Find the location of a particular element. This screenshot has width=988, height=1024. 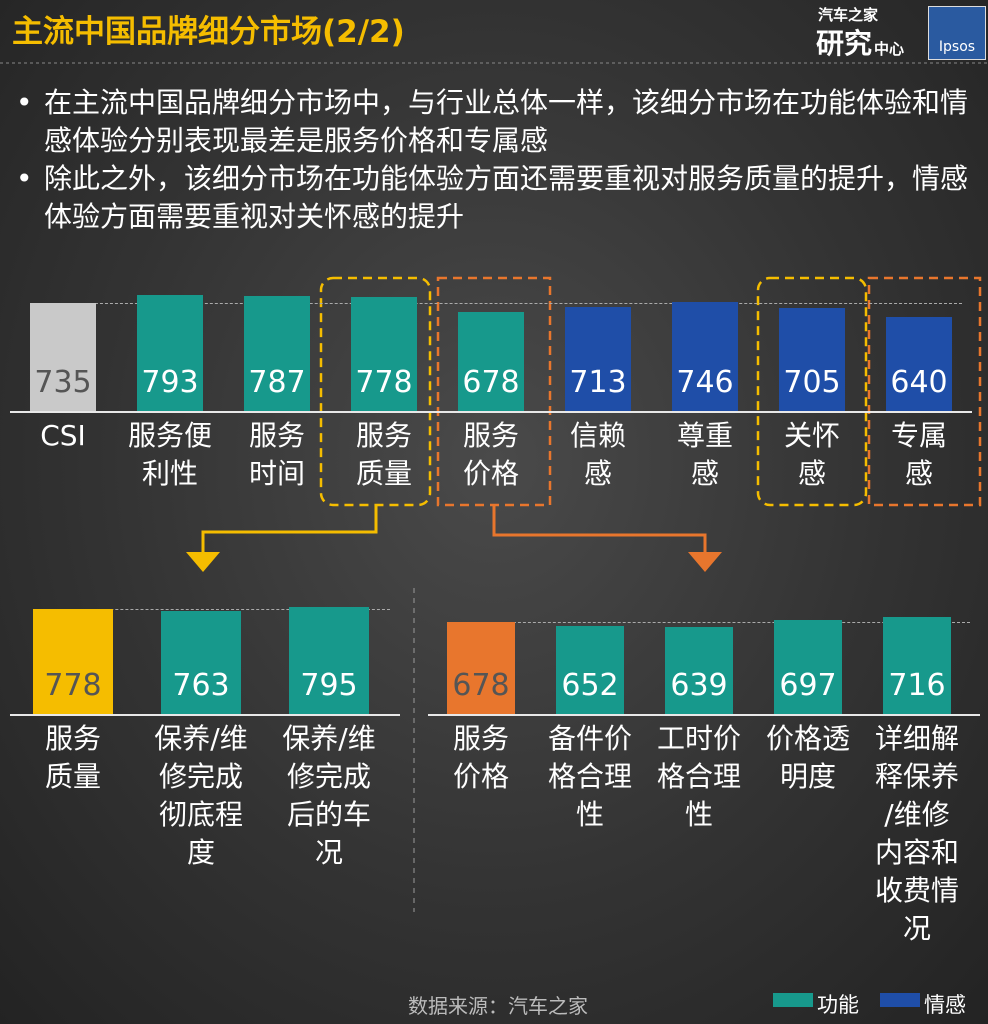

category-label: 服务 时间 is located at coordinates (276, 454).